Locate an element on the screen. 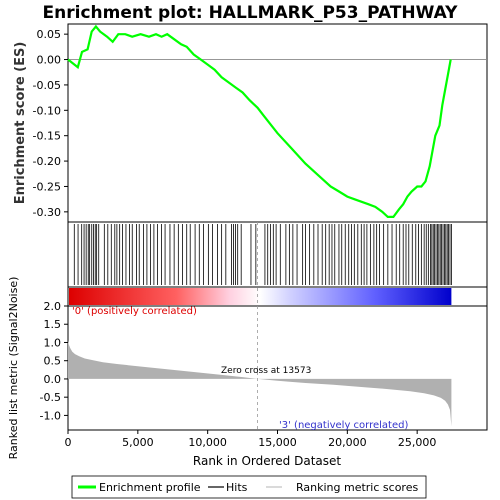 The height and width of the screenshot is (500, 500). es-y-tick-label: -0.20 is located at coordinates (47, 161).